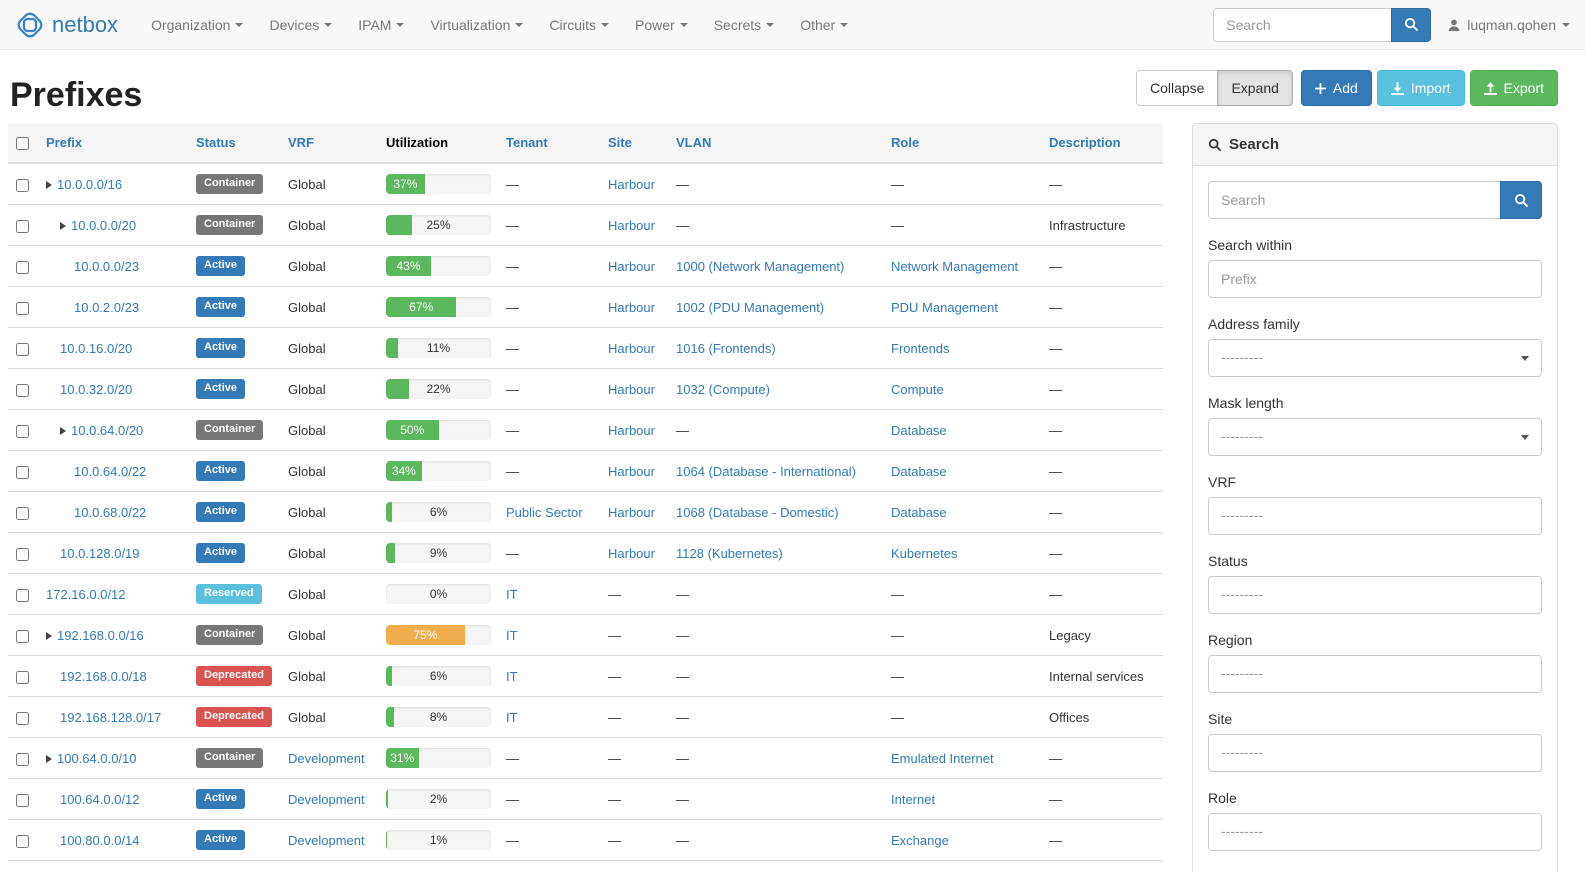 The image size is (1585, 872). Describe the element at coordinates (100, 635) in the screenshot. I see `prefix-link: 192.168.0.0/16` at that location.